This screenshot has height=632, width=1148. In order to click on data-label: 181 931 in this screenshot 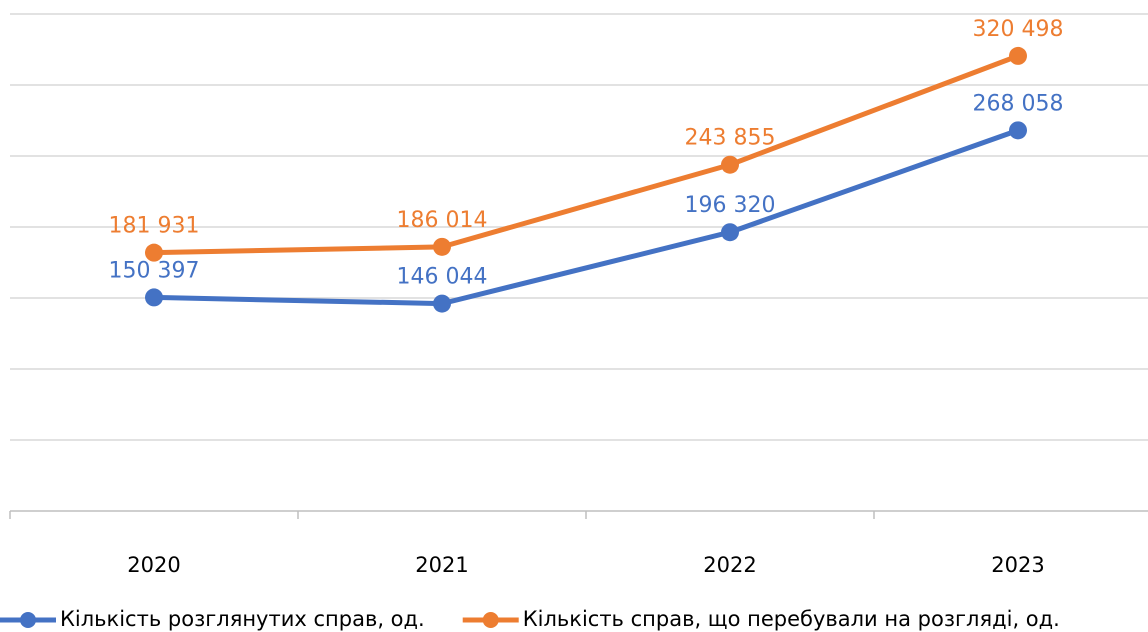, I will do `click(154, 226)`.